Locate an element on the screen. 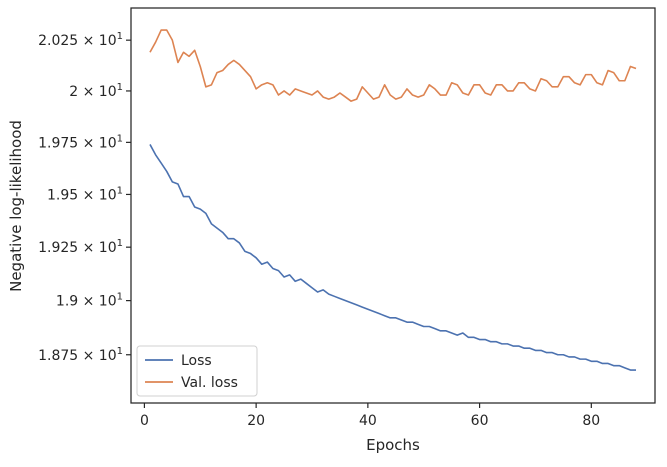  x-tick-label: 0 is located at coordinates (144, 421).